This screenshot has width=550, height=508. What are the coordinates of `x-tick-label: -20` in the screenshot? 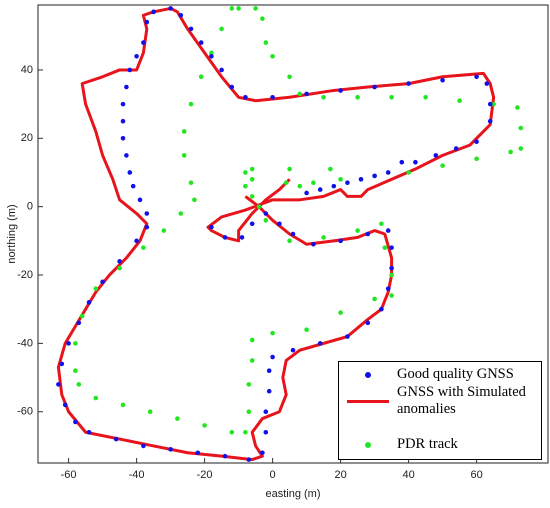 It's located at (205, 475).